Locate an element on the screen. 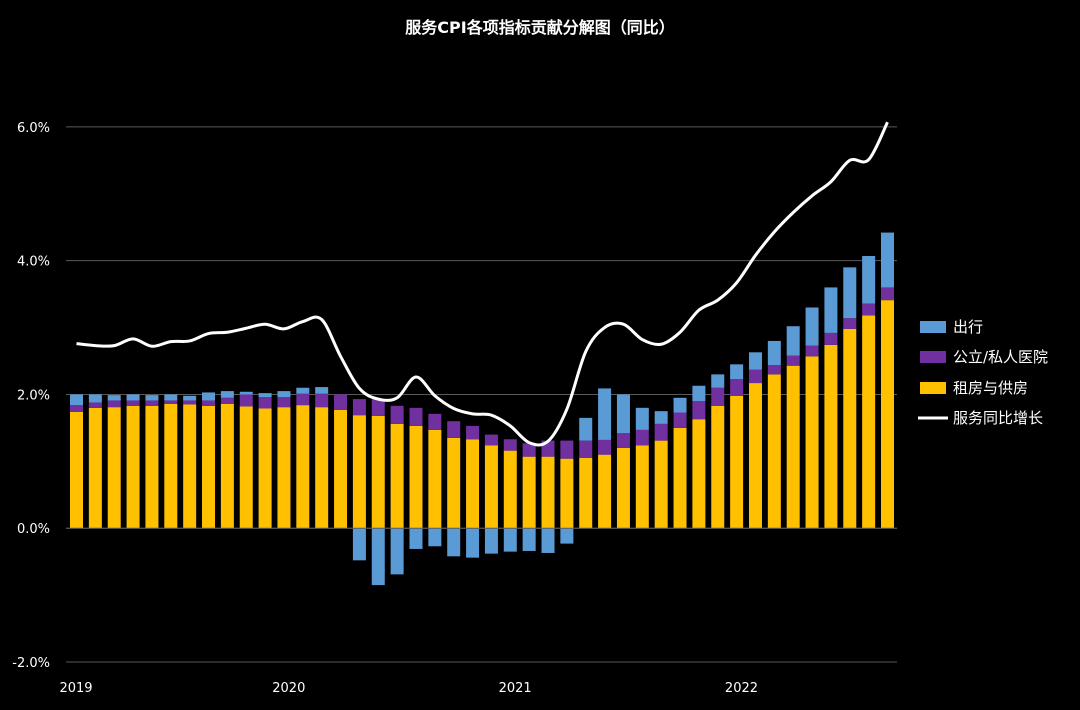 This screenshot has height=710, width=1080. y-tick-label: 0.0% is located at coordinates (33, 529).